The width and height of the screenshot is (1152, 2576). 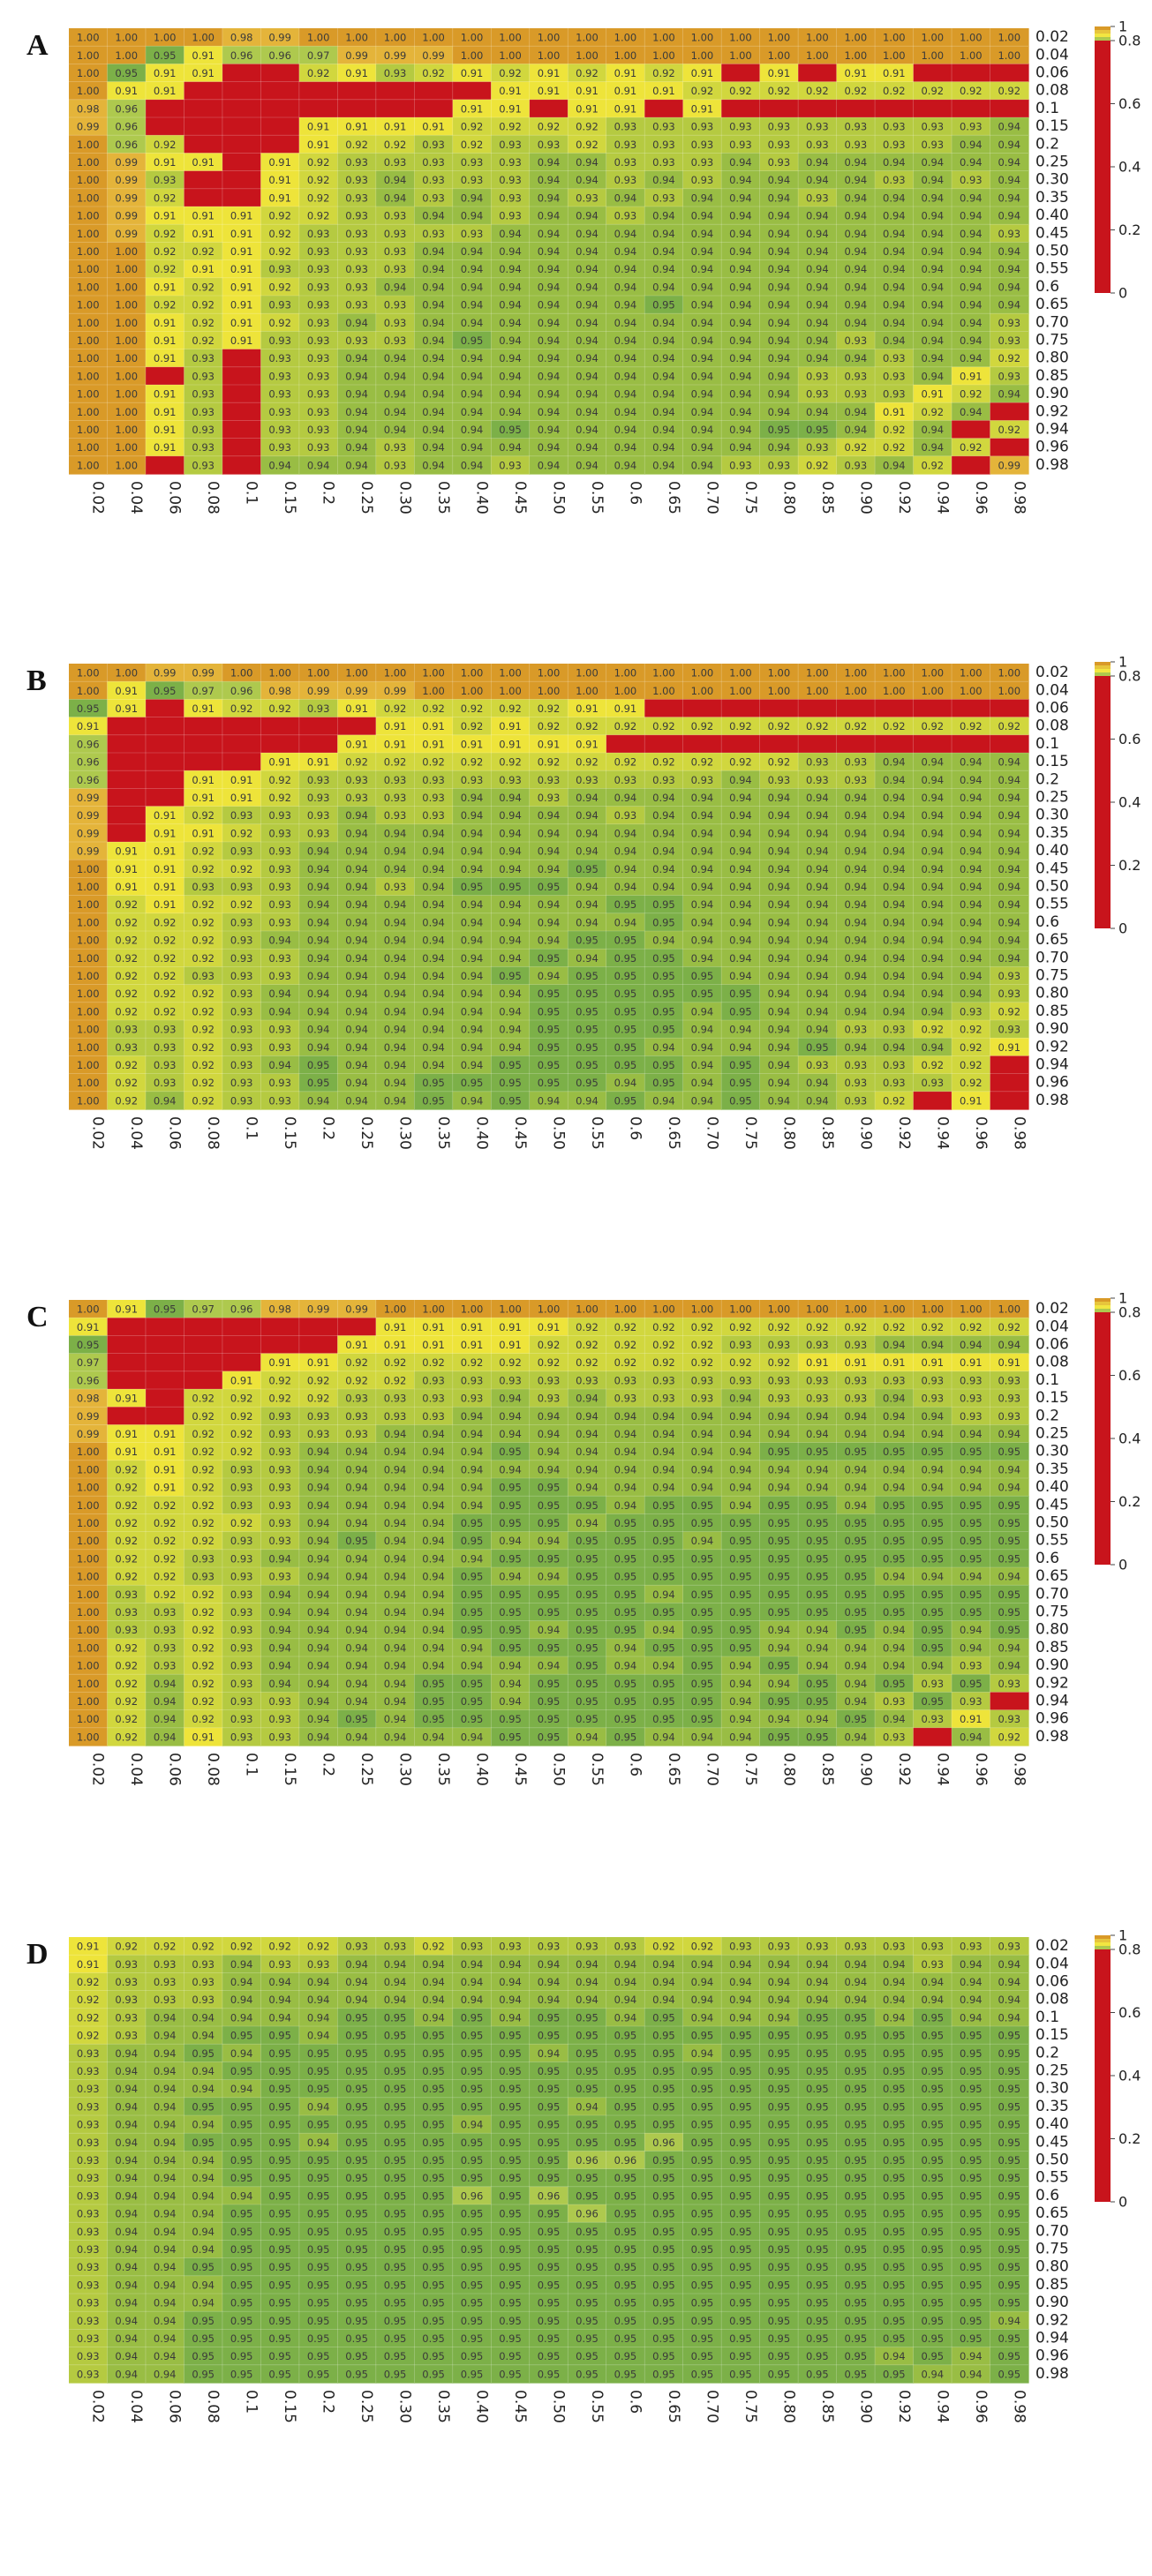 I want to click on cell-value: 0.98, so click(x=279, y=691).